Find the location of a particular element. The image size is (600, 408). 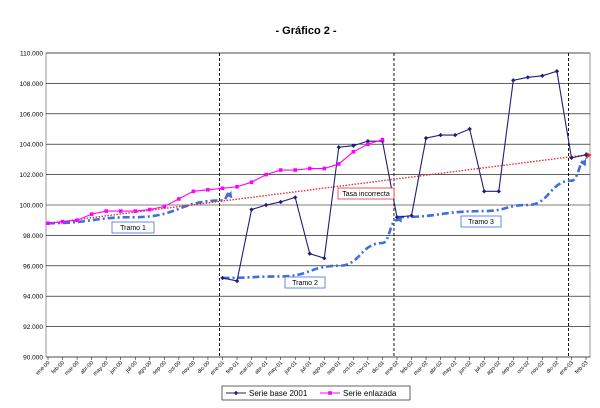

trend-curve-tramo1 is located at coordinates (139, 207).